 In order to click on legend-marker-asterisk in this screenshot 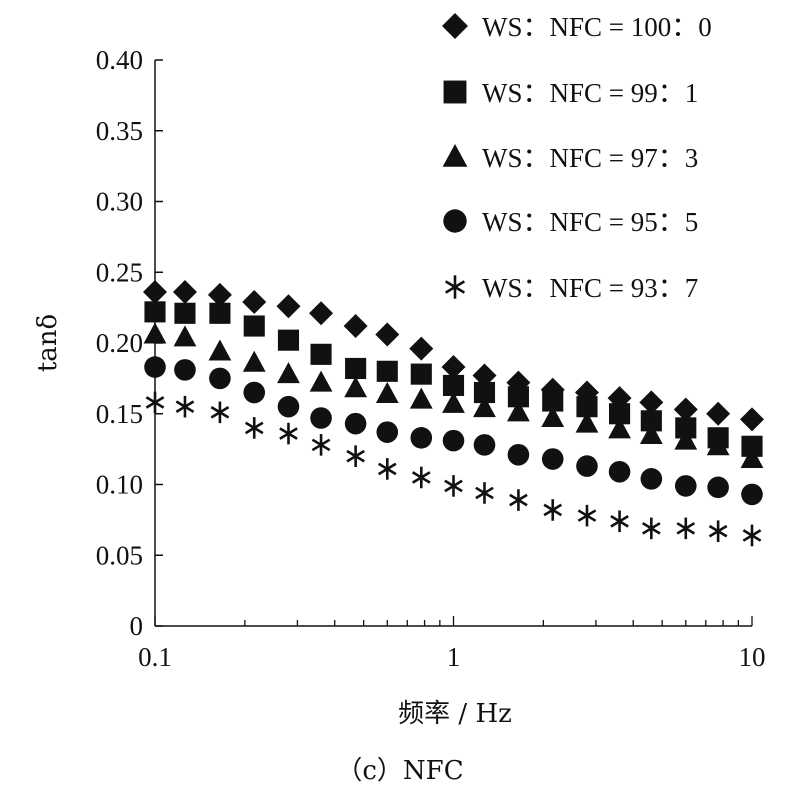, I will do `click(455, 287)`.